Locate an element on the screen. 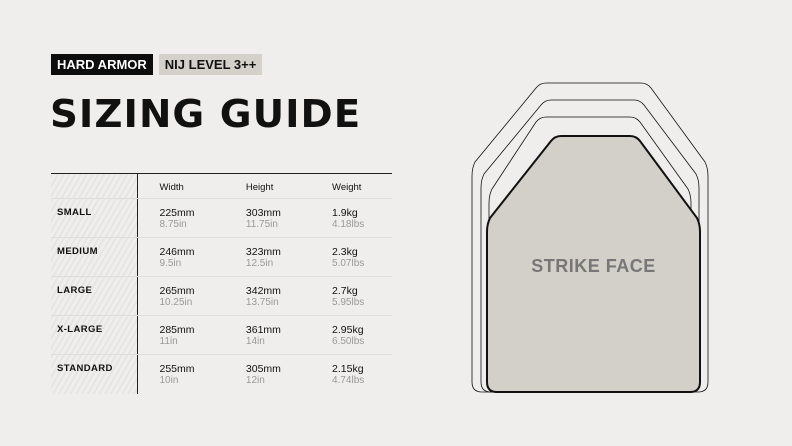 Image resolution: width=792 pixels, height=446 pixels. imperial-value: 10.25in is located at coordinates (176, 302).